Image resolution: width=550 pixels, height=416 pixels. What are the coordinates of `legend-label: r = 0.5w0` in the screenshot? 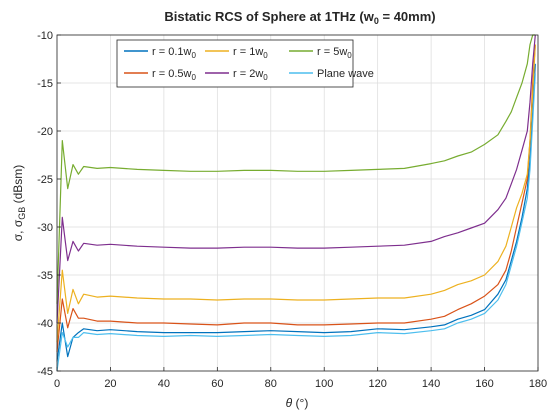 It's located at (174, 75).